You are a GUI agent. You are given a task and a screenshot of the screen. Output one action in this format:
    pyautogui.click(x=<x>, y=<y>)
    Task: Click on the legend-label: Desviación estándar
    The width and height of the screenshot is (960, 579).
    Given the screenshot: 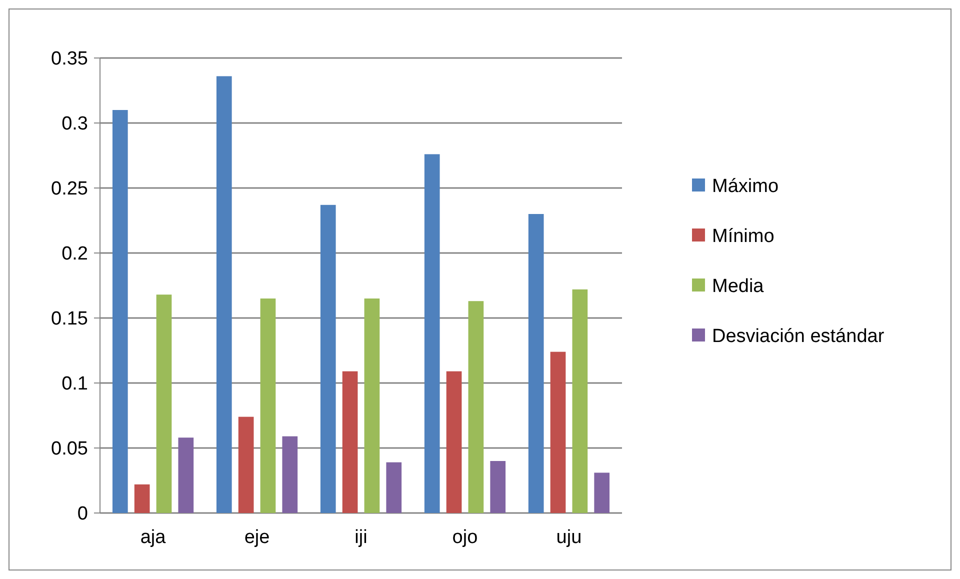 What is the action you would take?
    pyautogui.click(x=798, y=337)
    